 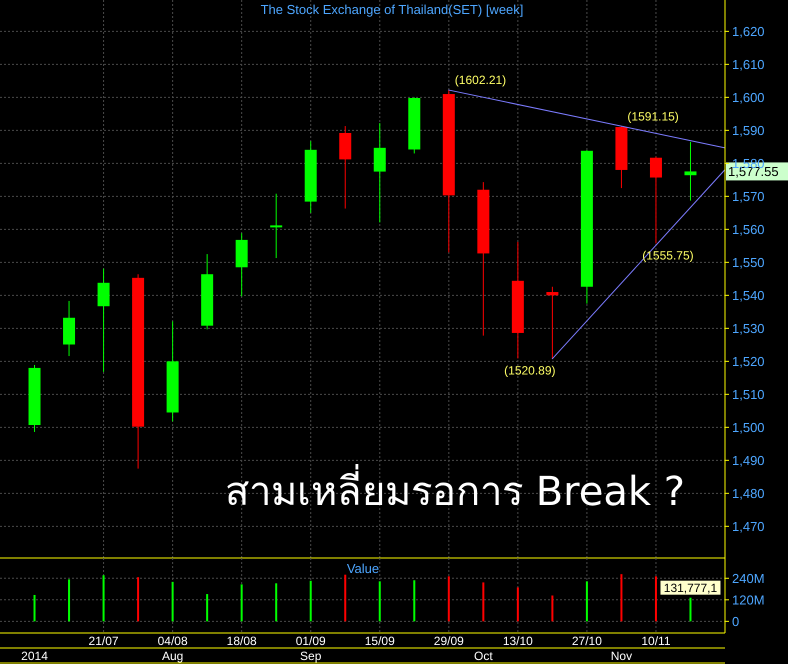 What do you see at coordinates (748, 427) in the screenshot?
I see `y-tick-label: 1,500` at bounding box center [748, 427].